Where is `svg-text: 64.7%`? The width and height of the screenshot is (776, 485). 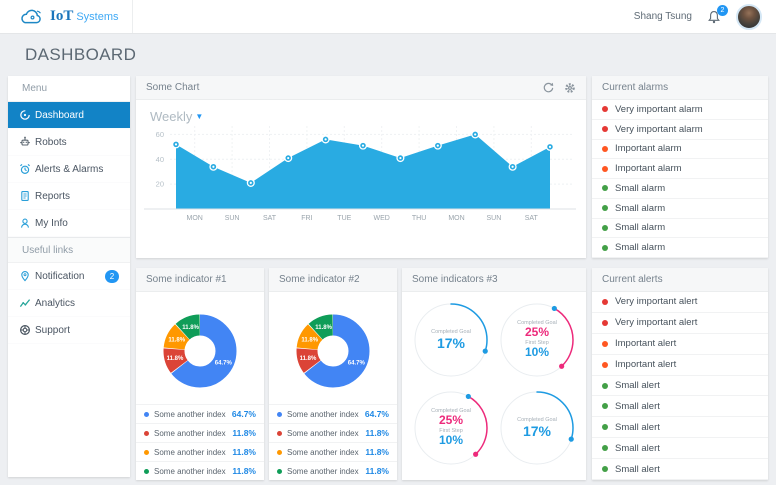 svg-text: 64.7% is located at coordinates (357, 364).